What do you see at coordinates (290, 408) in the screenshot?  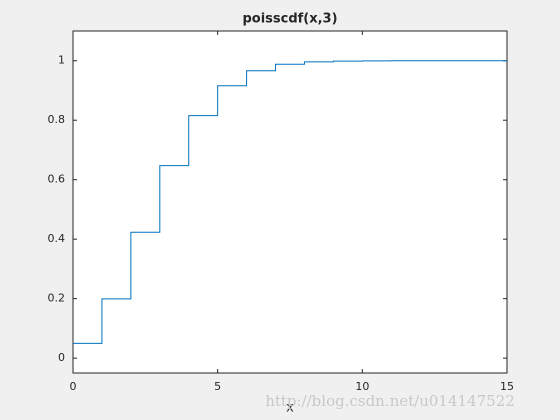 I see `x-axis-label: x` at bounding box center [290, 408].